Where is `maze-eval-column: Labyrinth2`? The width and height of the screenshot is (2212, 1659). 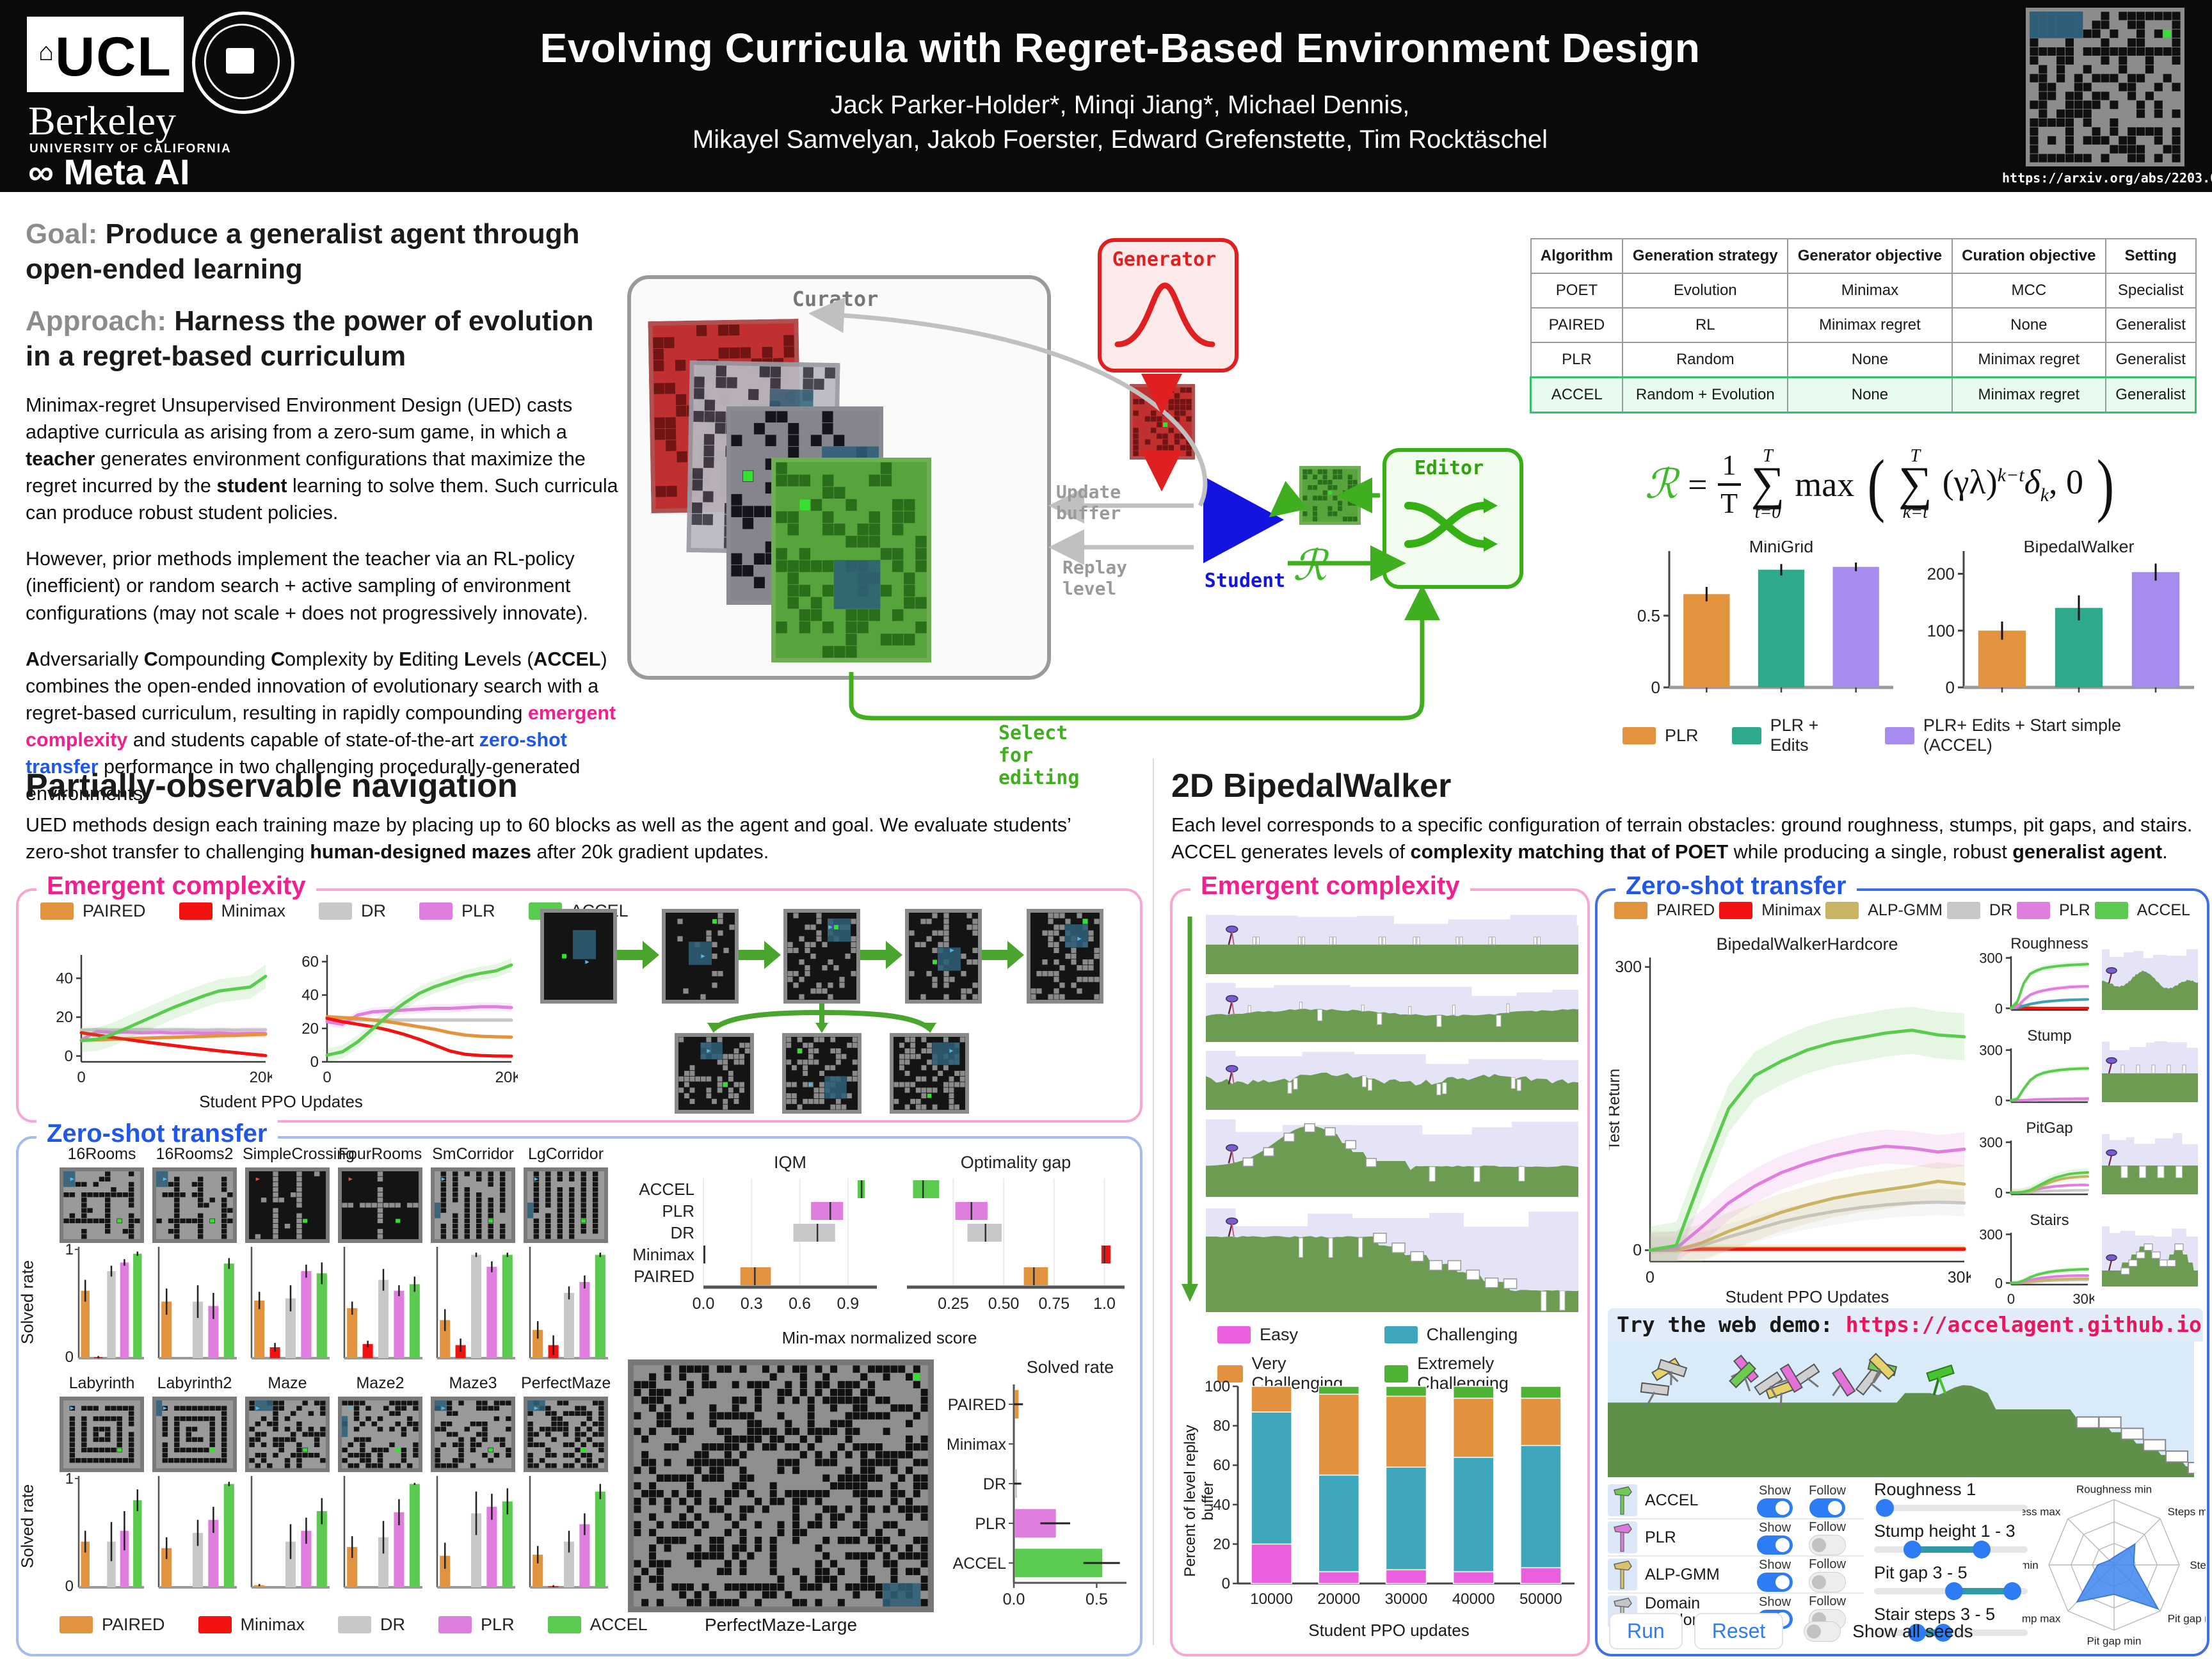
maze-eval-column: Labyrinth2 is located at coordinates (194, 1483).